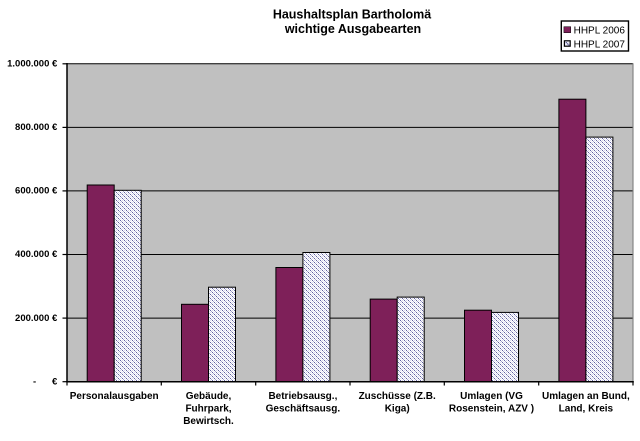 This screenshot has width=640, height=441. What do you see at coordinates (352, 29) in the screenshot?
I see `svg-text: wichtige Ausgabearten` at bounding box center [352, 29].